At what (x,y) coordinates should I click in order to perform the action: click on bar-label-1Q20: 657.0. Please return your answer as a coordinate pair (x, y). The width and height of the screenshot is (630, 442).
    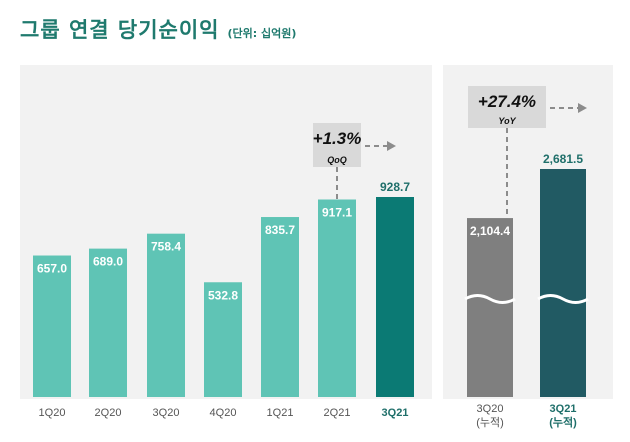
    Looking at the image, I should click on (52, 269).